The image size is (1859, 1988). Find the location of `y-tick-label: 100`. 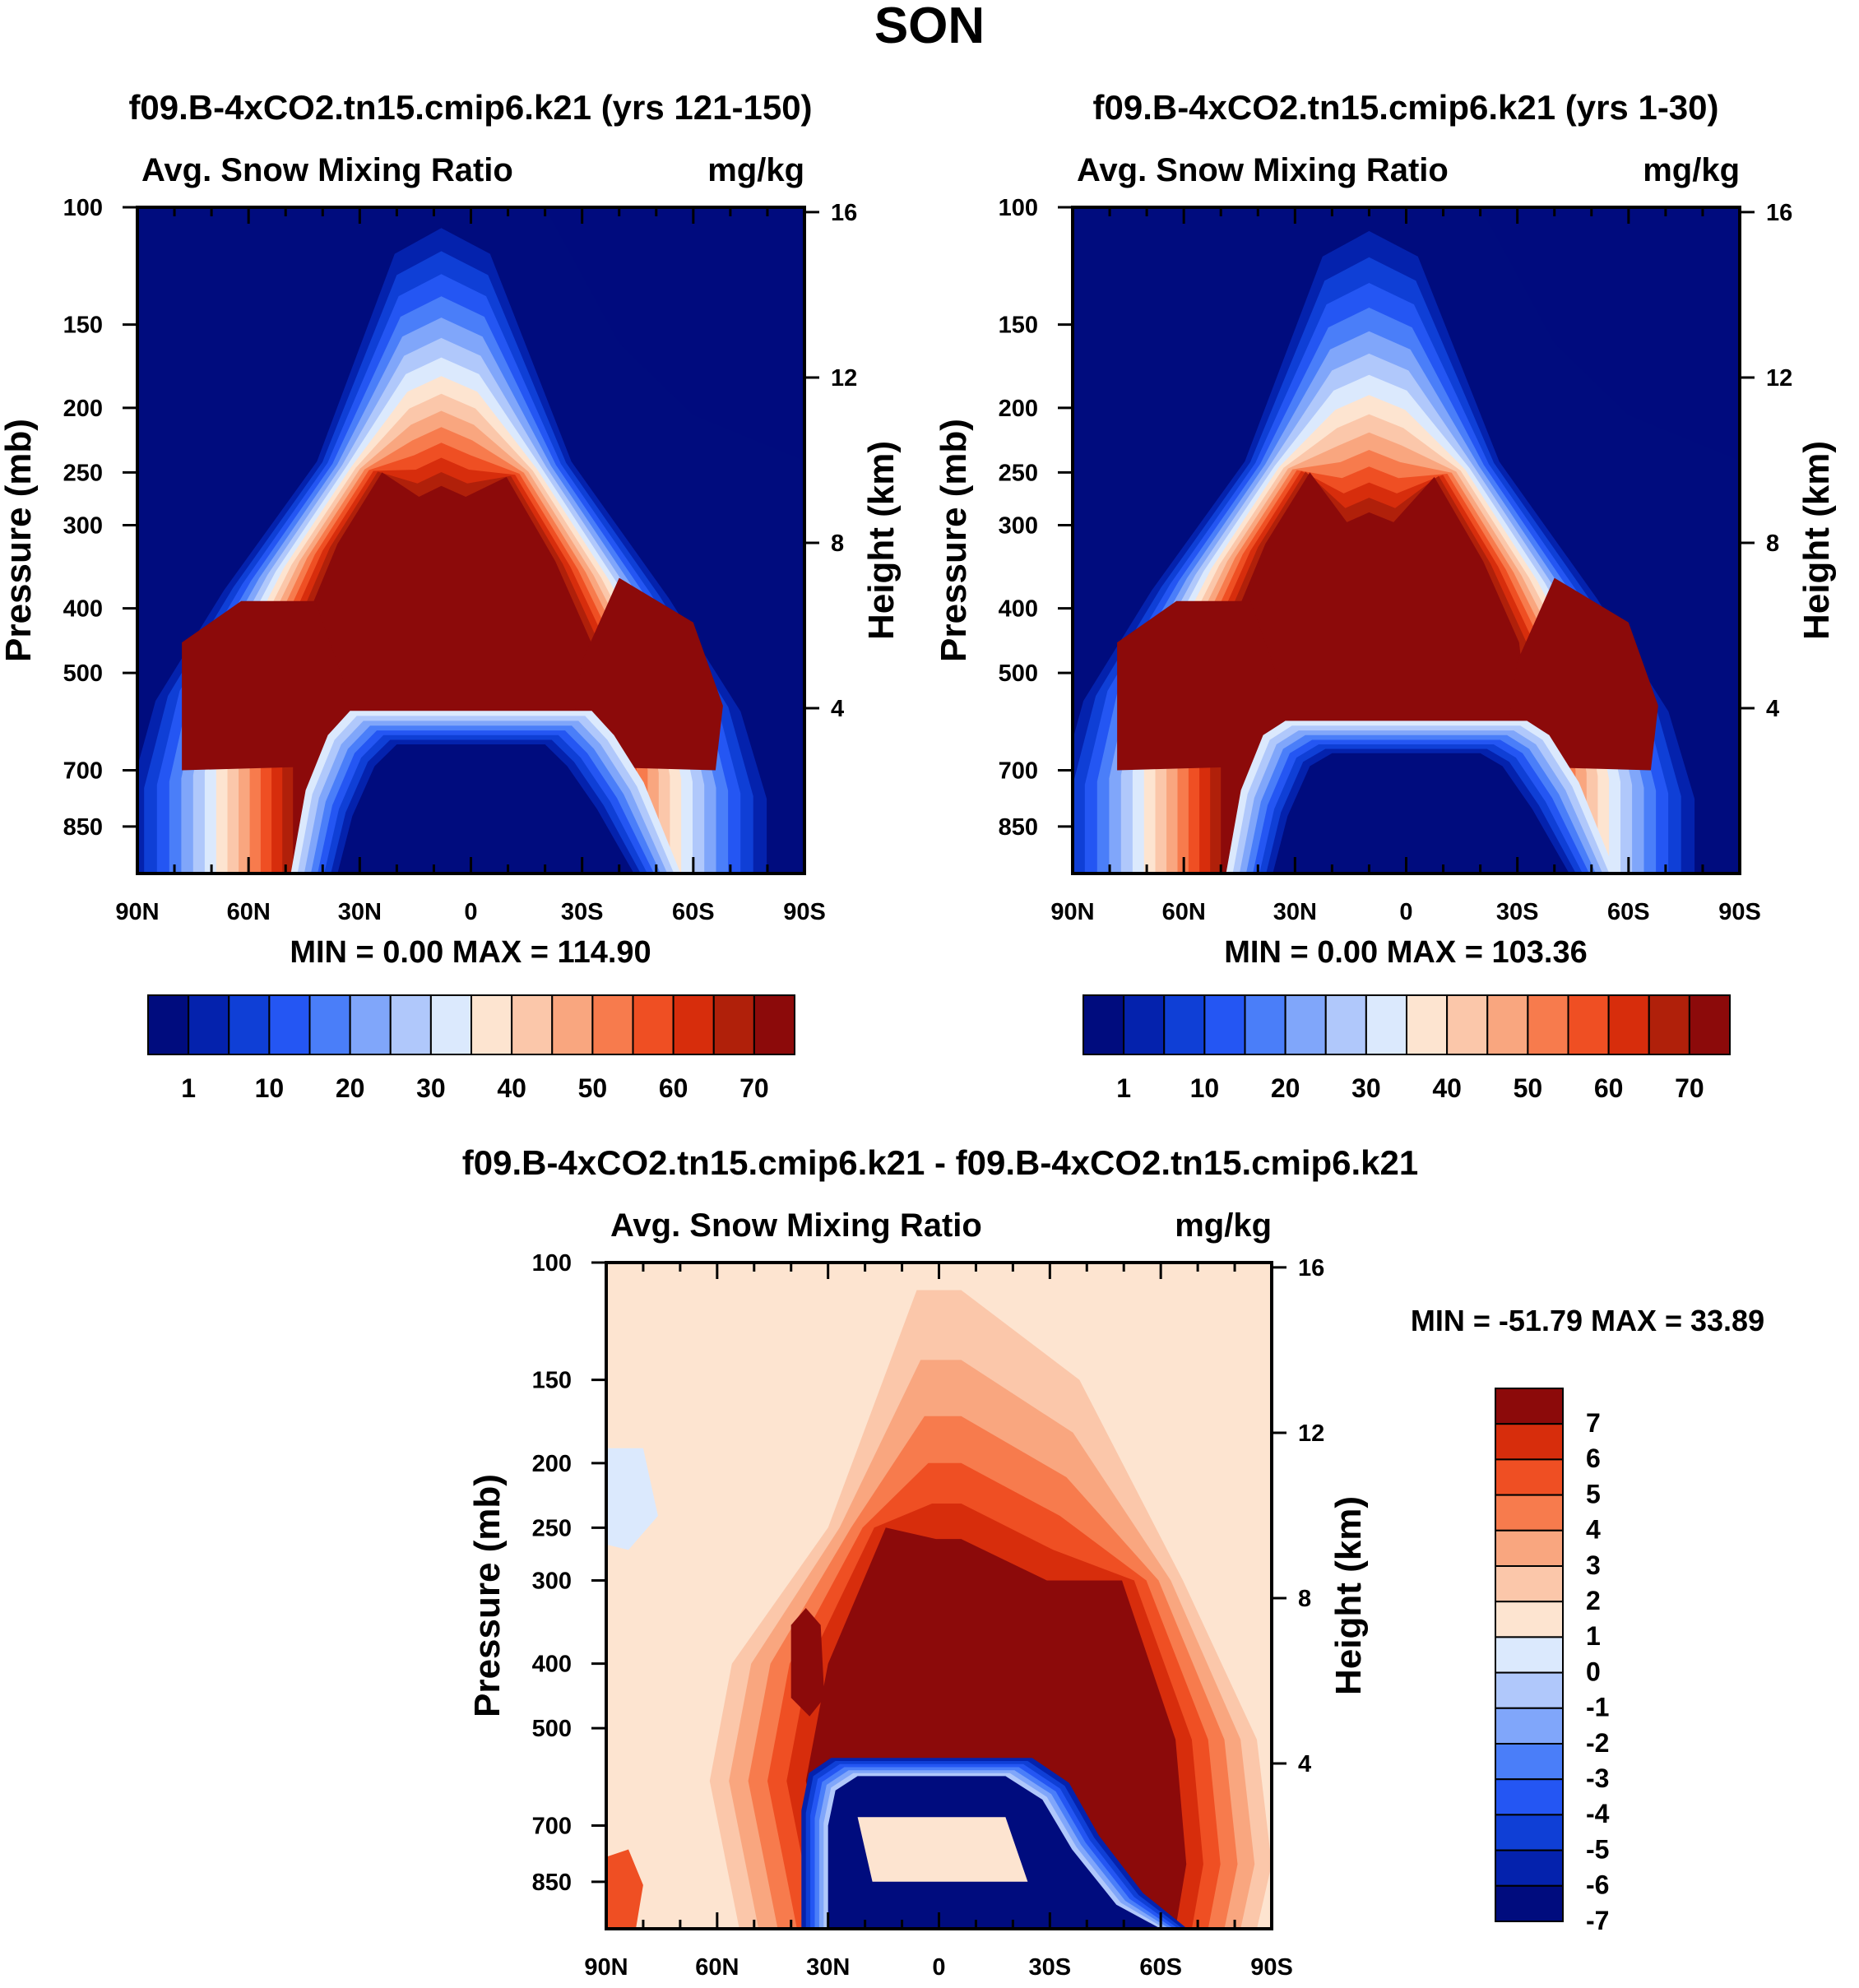

y-tick-label: 100 is located at coordinates (1018, 208).